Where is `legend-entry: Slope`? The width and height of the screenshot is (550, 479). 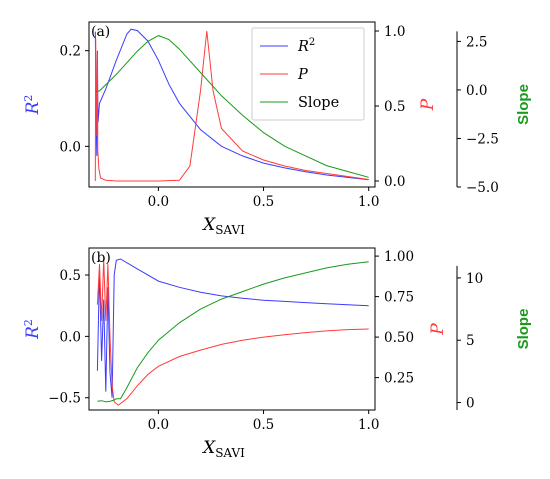 legend-entry: Slope is located at coordinates (318, 103).